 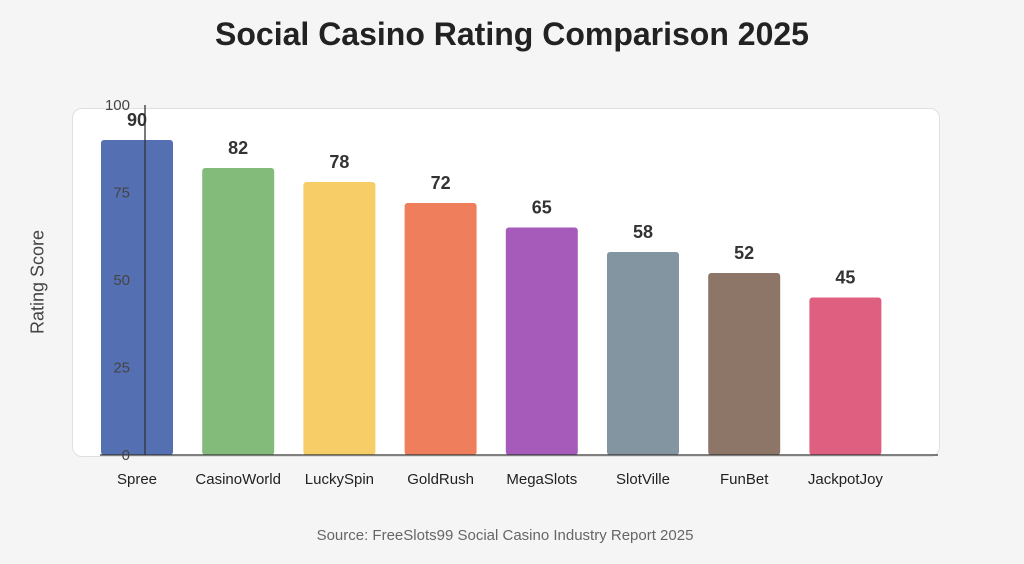 What do you see at coordinates (440, 329) in the screenshot?
I see `bar-goldrush` at bounding box center [440, 329].